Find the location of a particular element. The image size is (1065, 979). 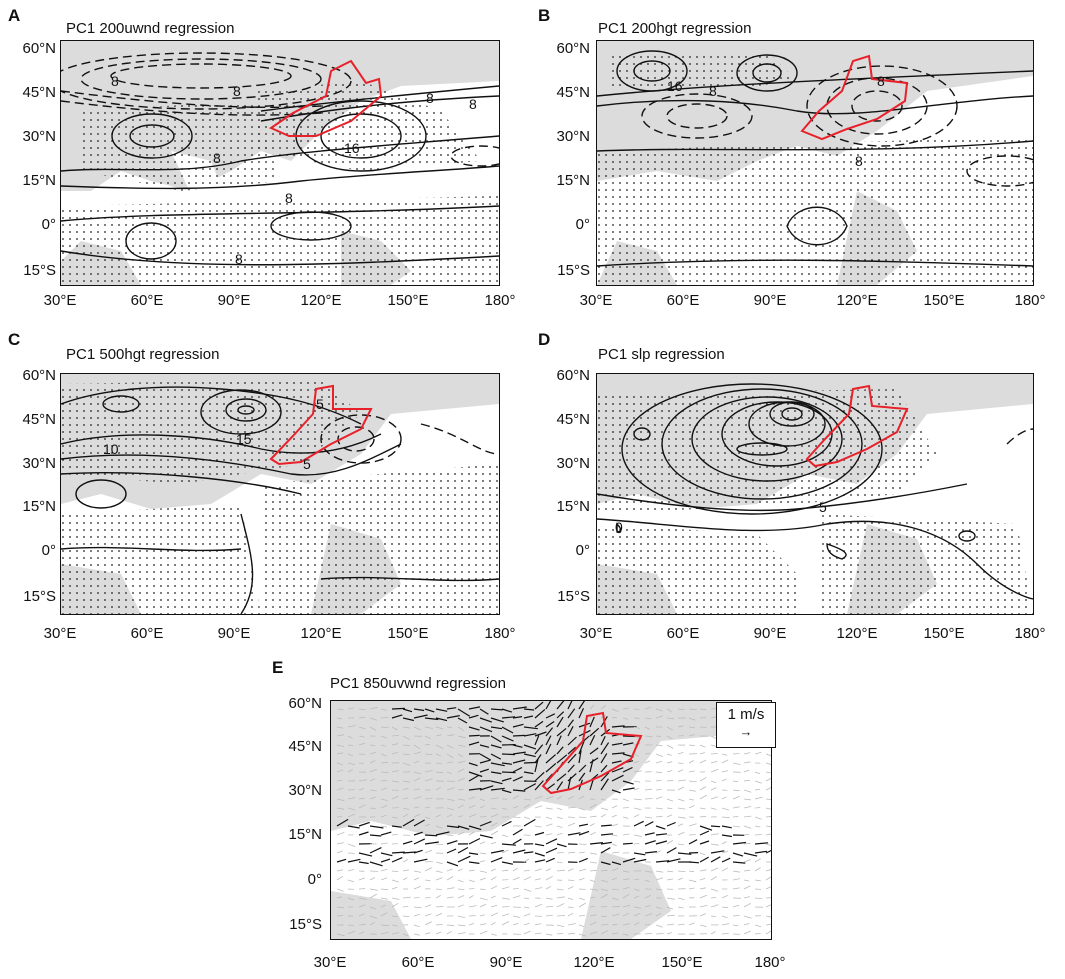

panel-letter-c: C is located at coordinates (14, 339).